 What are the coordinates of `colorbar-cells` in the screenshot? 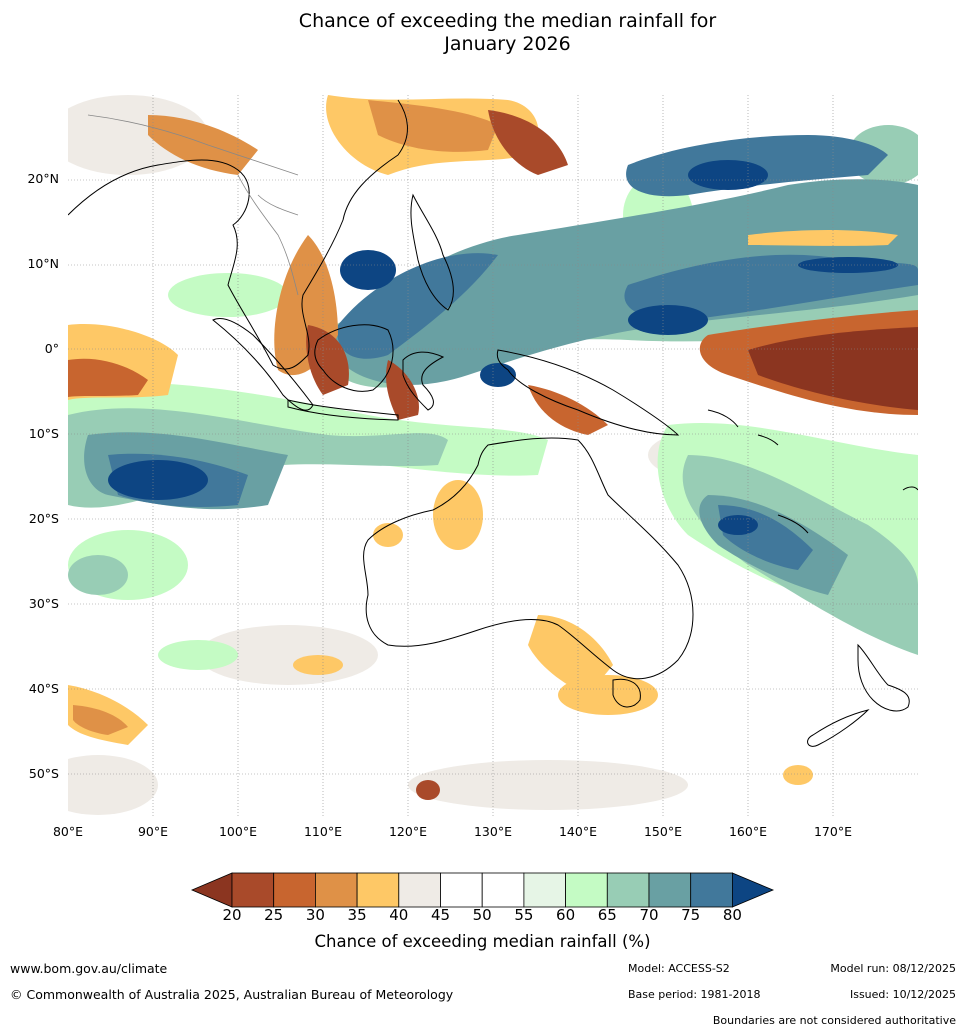 It's located at (482, 890).